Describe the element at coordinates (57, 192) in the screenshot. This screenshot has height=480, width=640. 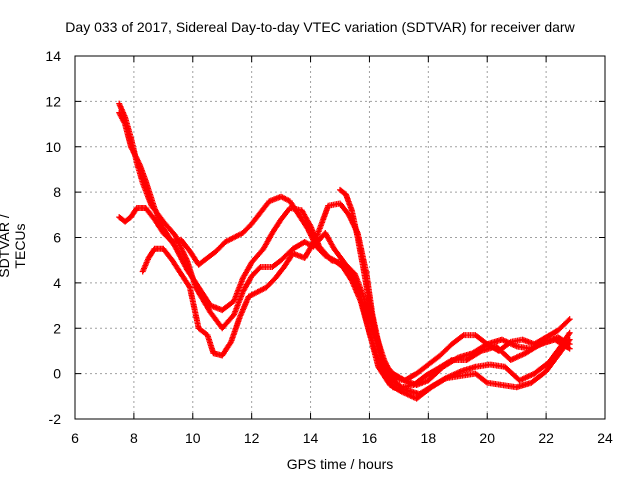
I see `y-tick-label: 8` at that location.